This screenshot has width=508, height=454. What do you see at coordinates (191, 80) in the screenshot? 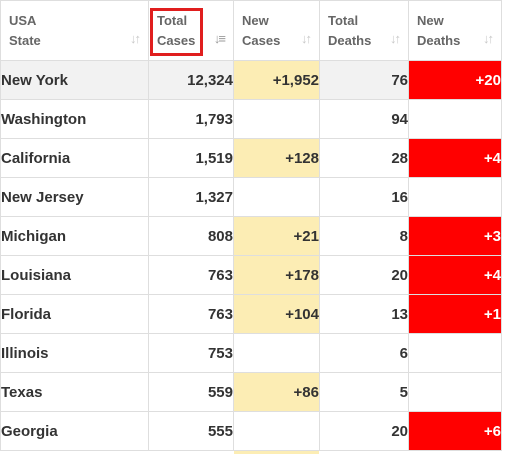
I see `total-cases-cell: 12,324` at bounding box center [191, 80].